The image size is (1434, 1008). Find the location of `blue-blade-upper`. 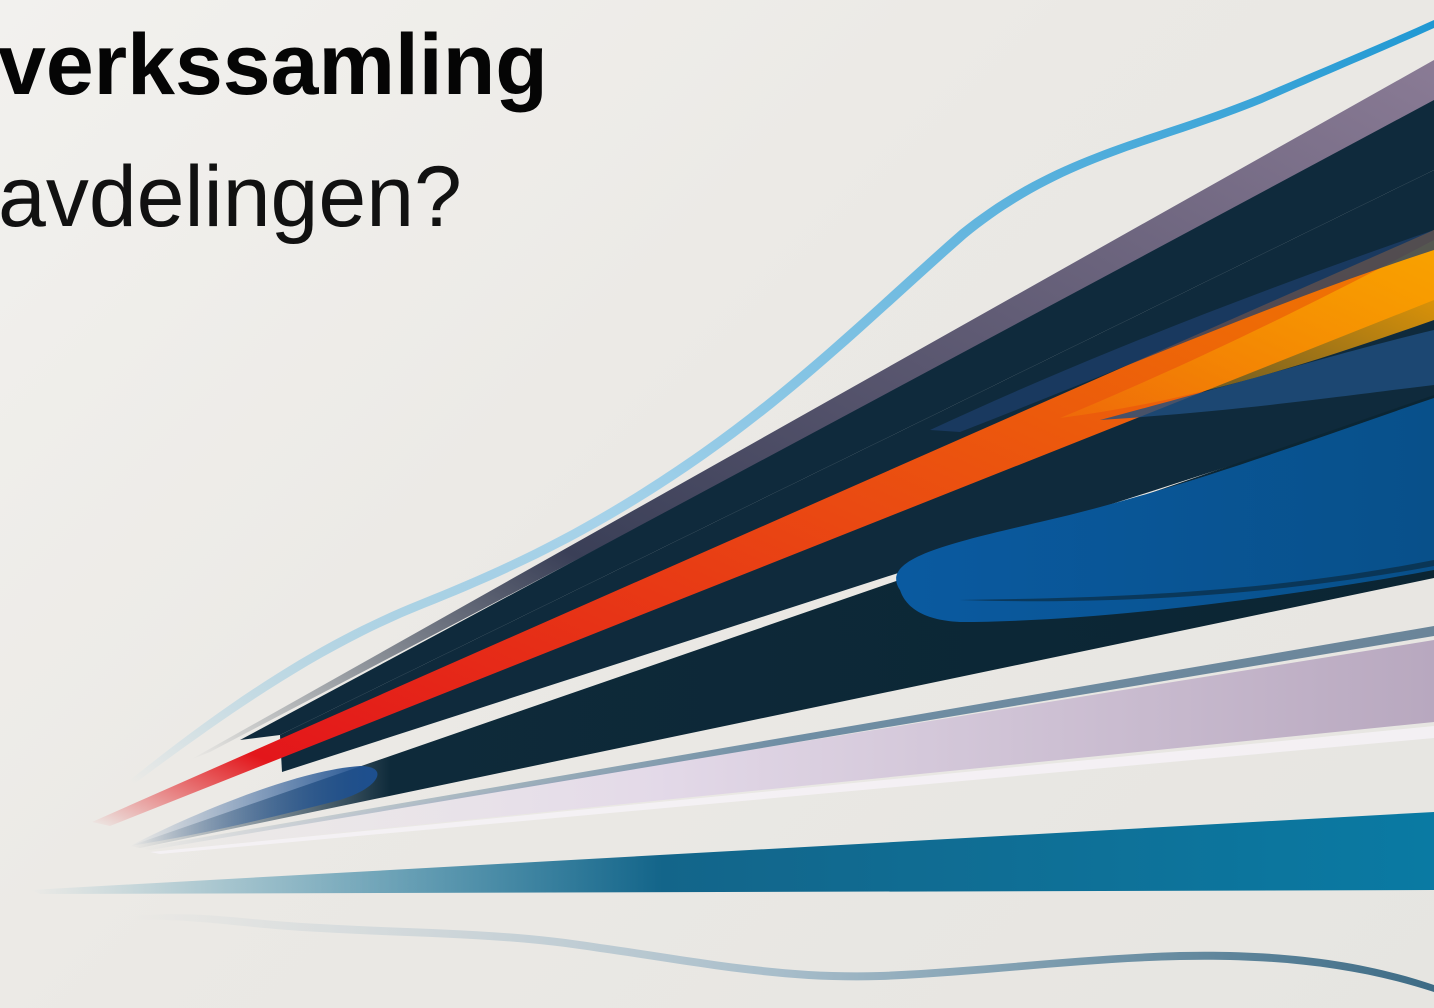

blue-blade-upper is located at coordinates (1182, 331).